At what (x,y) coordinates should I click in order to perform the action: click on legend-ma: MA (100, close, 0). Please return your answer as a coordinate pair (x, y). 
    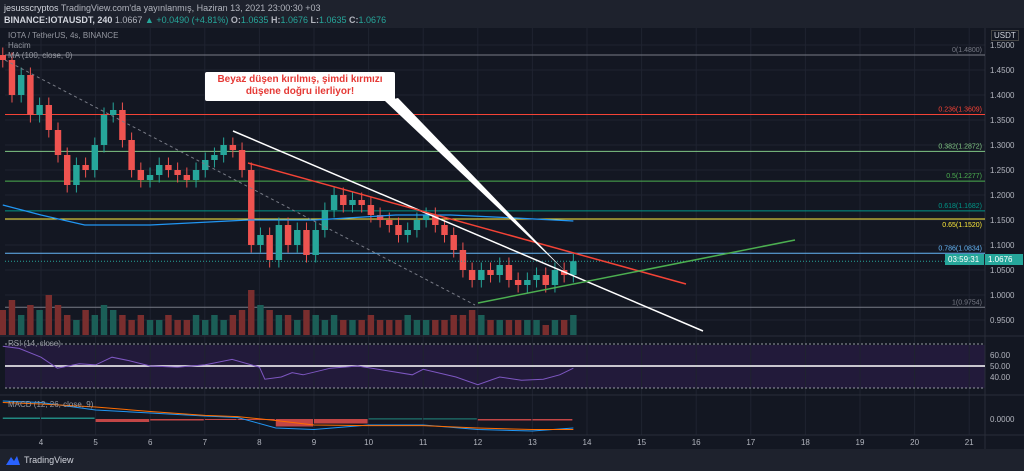
    Looking at the image, I should click on (40, 55).